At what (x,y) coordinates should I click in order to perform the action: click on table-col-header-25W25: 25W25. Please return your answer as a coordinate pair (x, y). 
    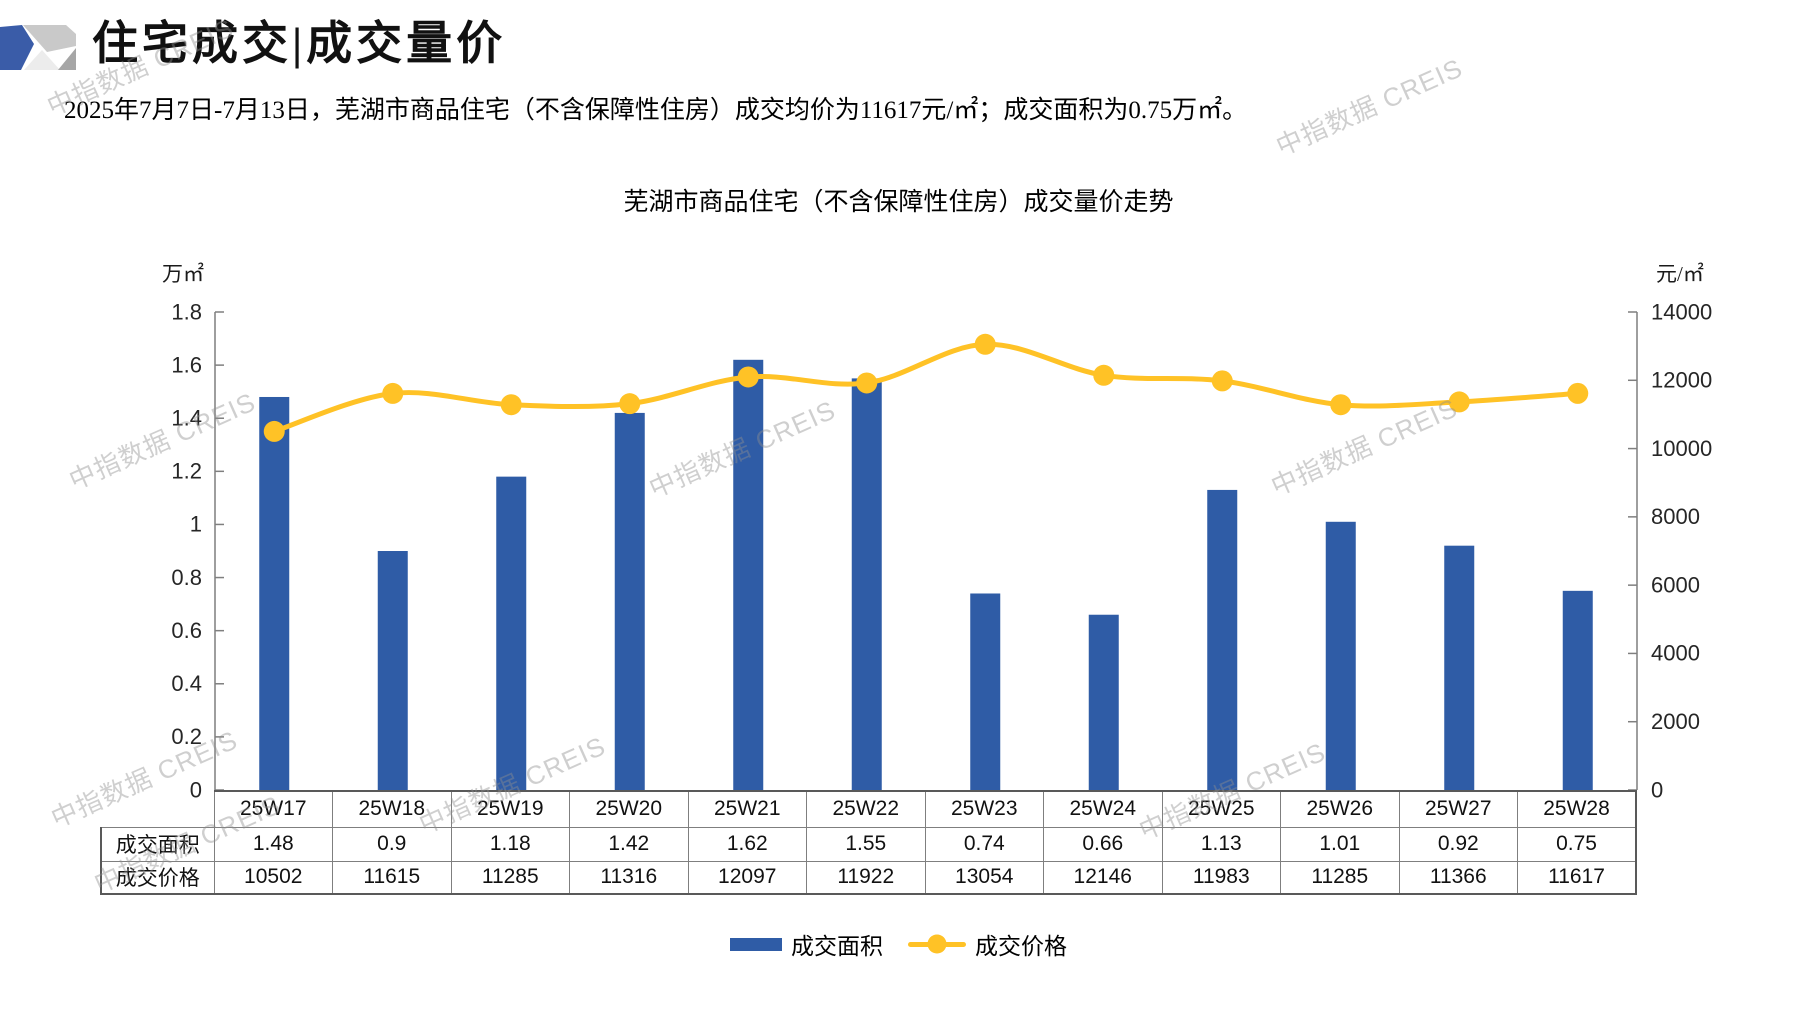
    Looking at the image, I should click on (1221, 809).